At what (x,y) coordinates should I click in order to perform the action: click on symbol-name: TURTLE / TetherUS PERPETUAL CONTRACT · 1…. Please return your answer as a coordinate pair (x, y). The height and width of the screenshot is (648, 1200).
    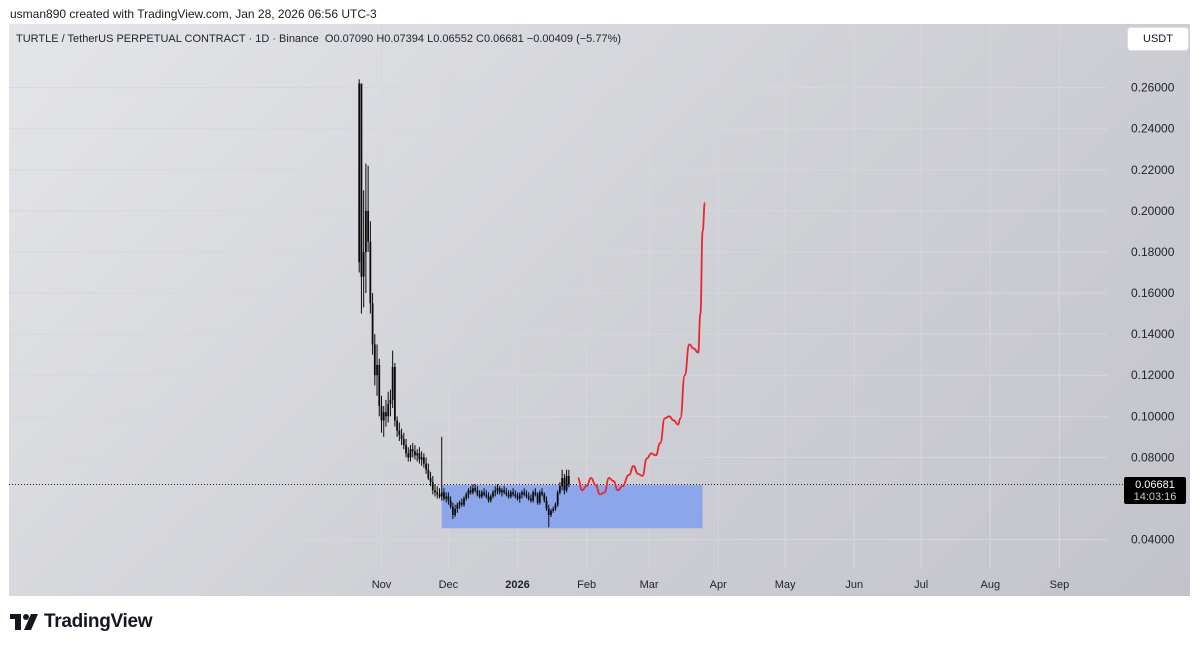
    Looking at the image, I should click on (167, 39).